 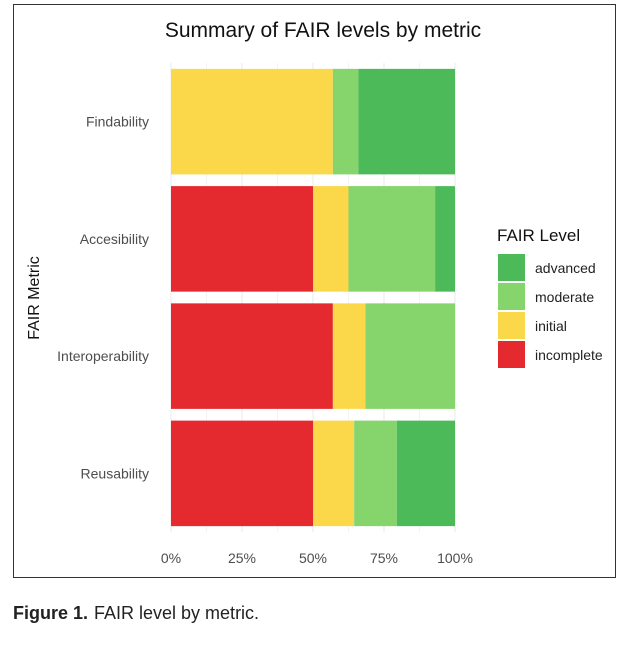 I want to click on y-tick-label-interoperability: Interoperability, so click(x=103, y=356).